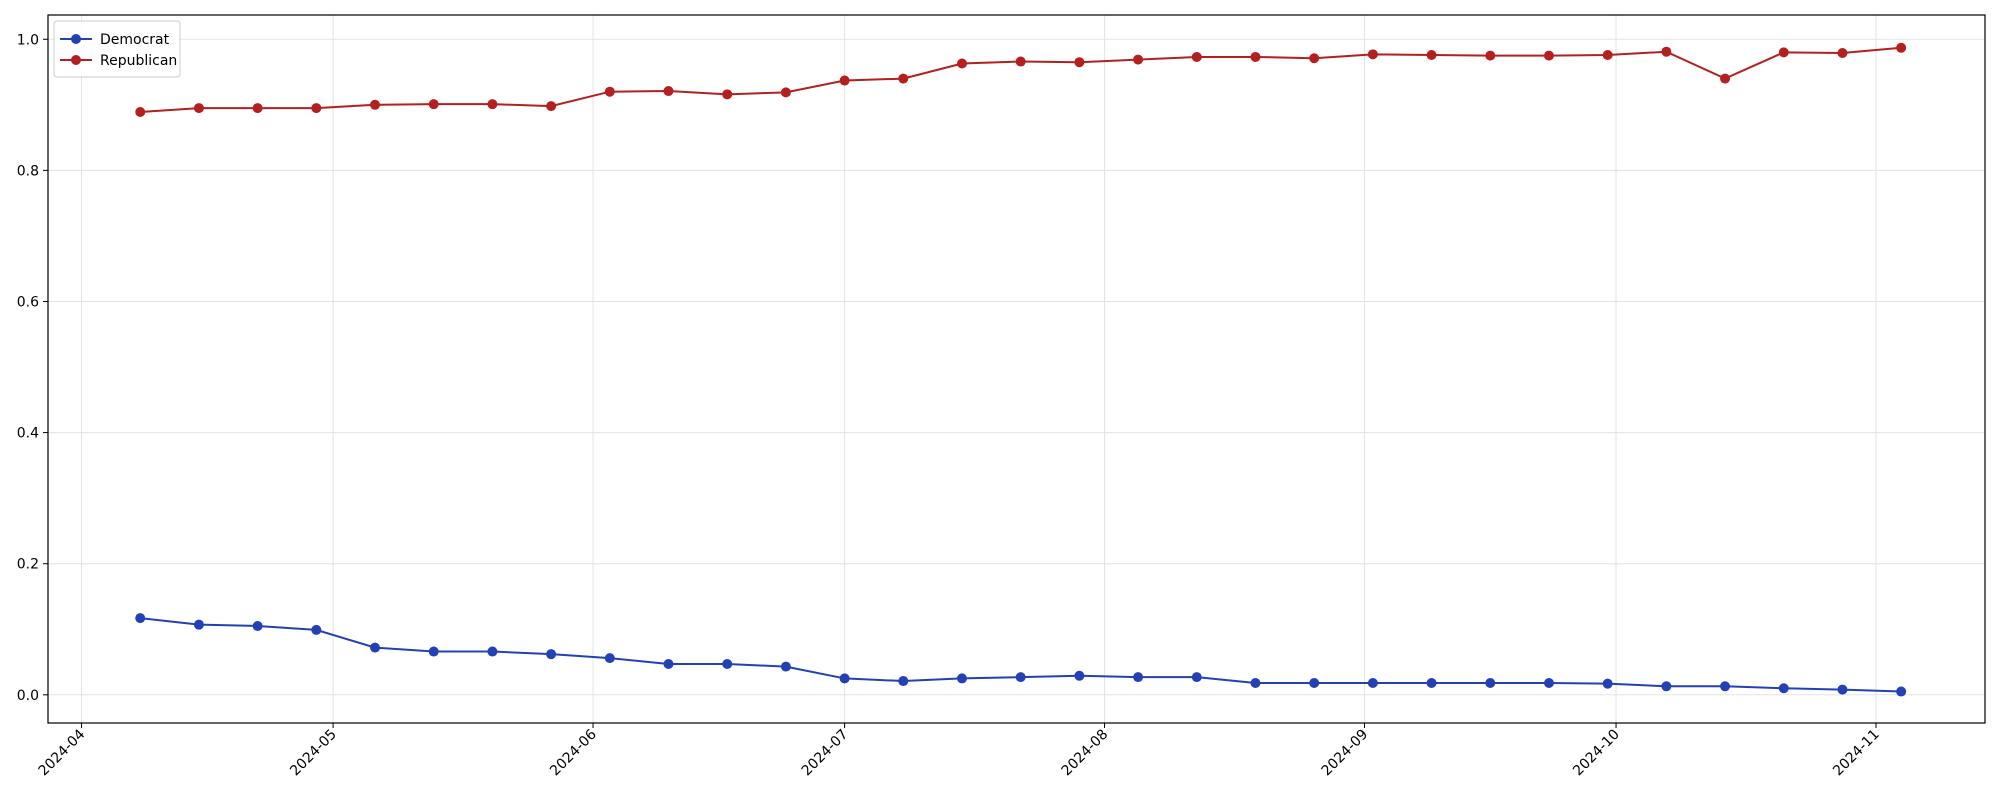 The image size is (2000, 800). What do you see at coordinates (573, 752) in the screenshot?
I see `x-tick-label: 2024-06` at bounding box center [573, 752].